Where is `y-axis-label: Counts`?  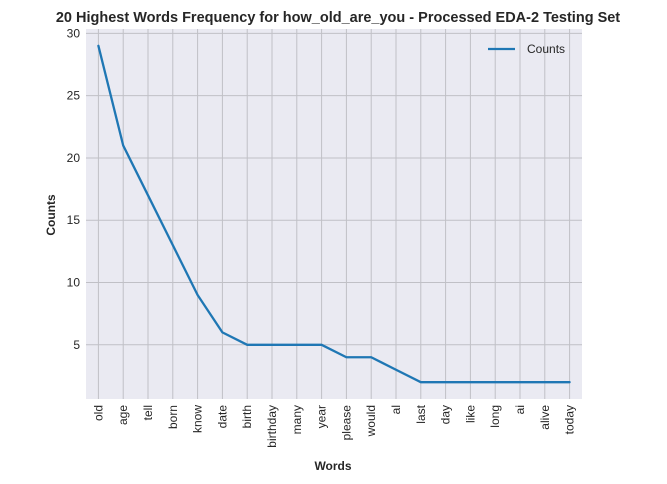 y-axis-label: Counts is located at coordinates (51, 215).